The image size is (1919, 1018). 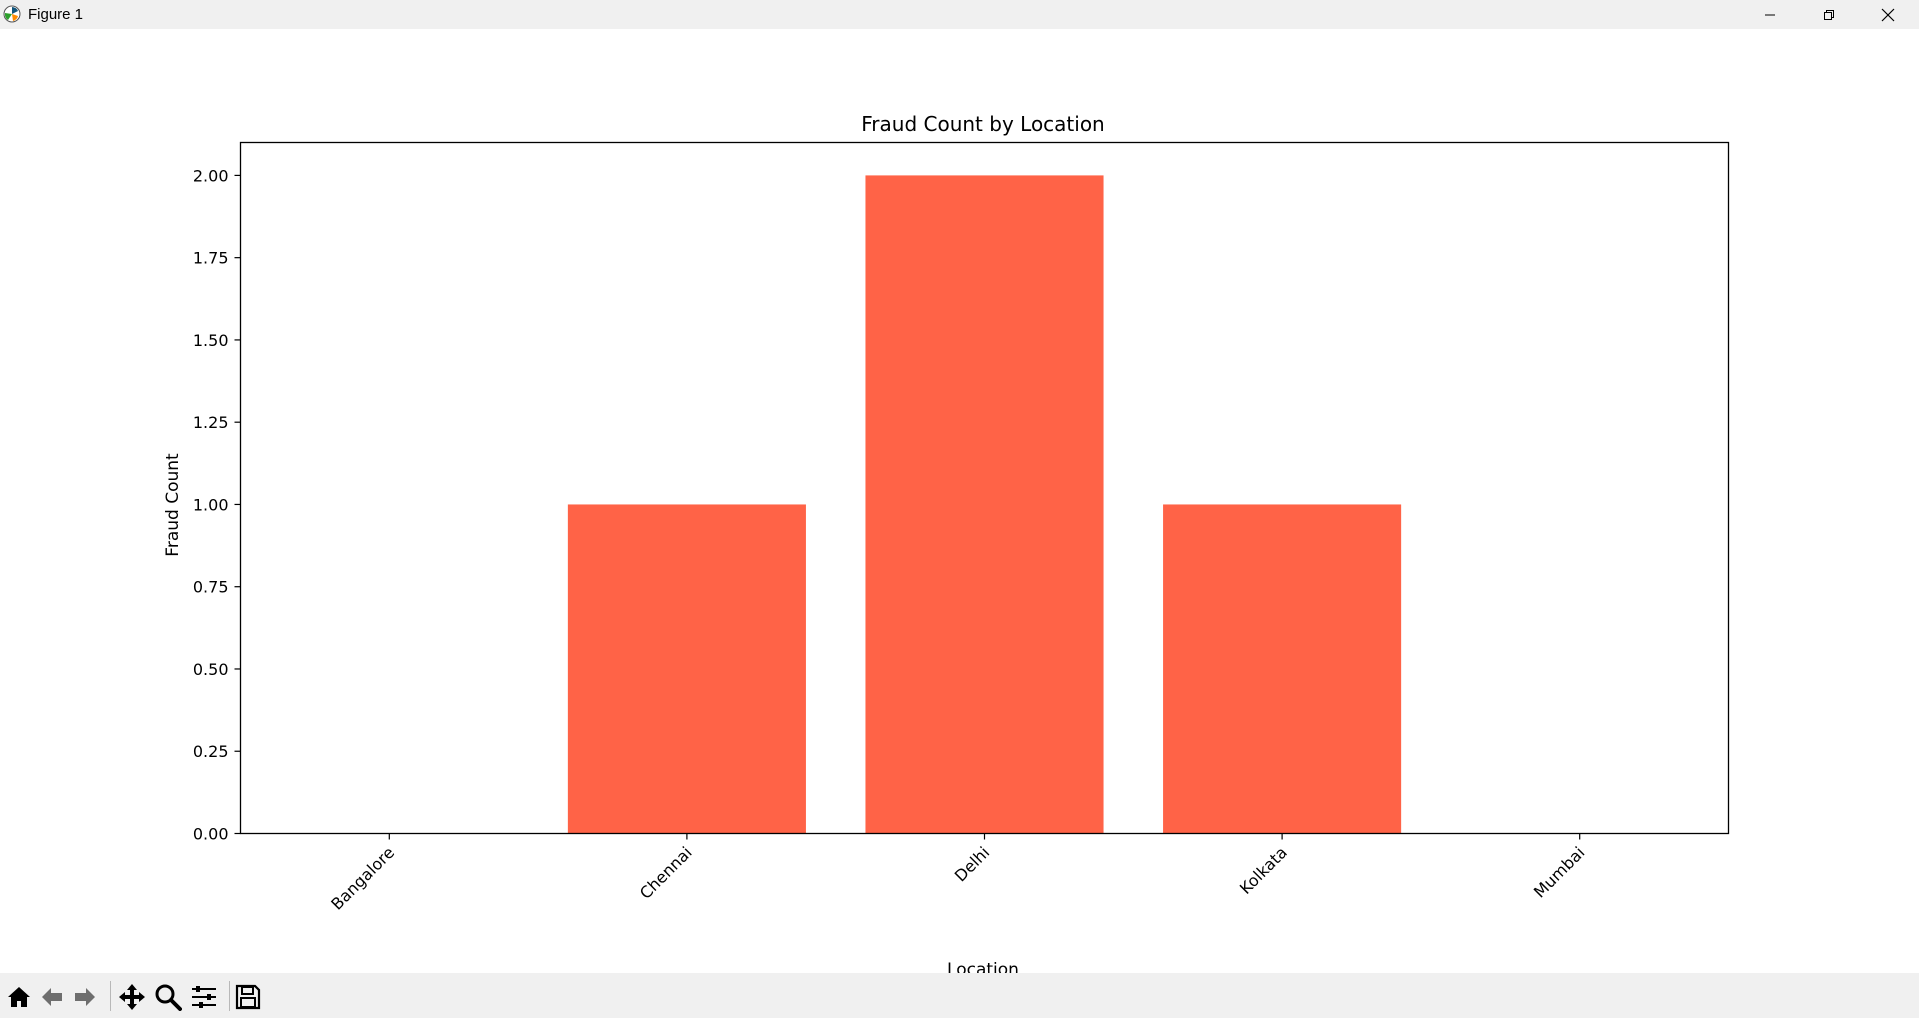 I want to click on window-title: Figure 1, so click(x=56, y=14).